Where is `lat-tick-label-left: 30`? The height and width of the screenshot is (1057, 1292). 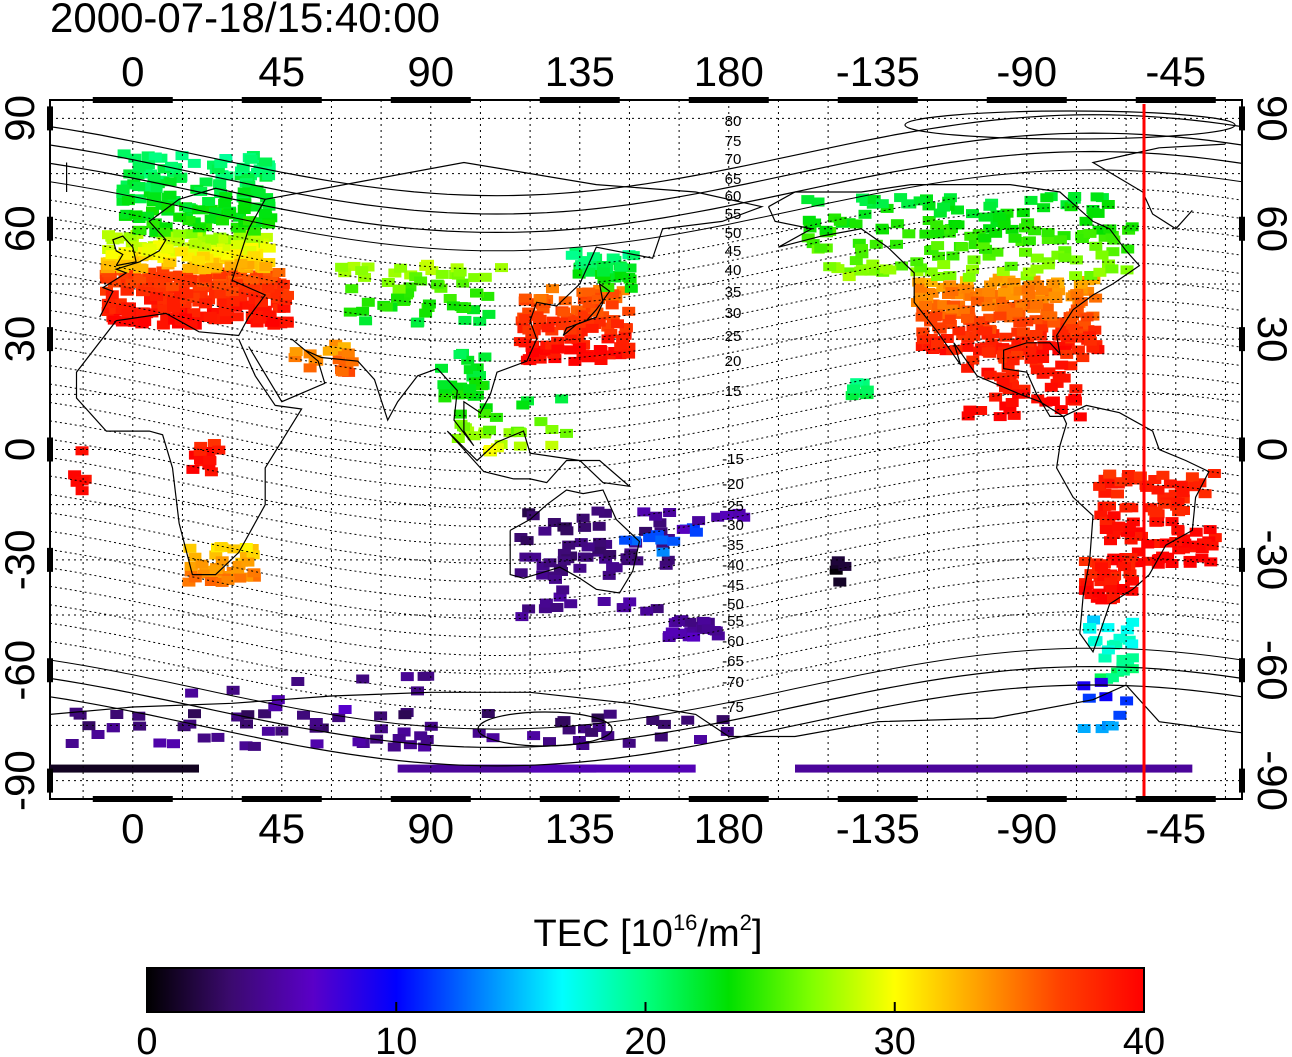 lat-tick-label-left: 30 is located at coordinates (21, 339).